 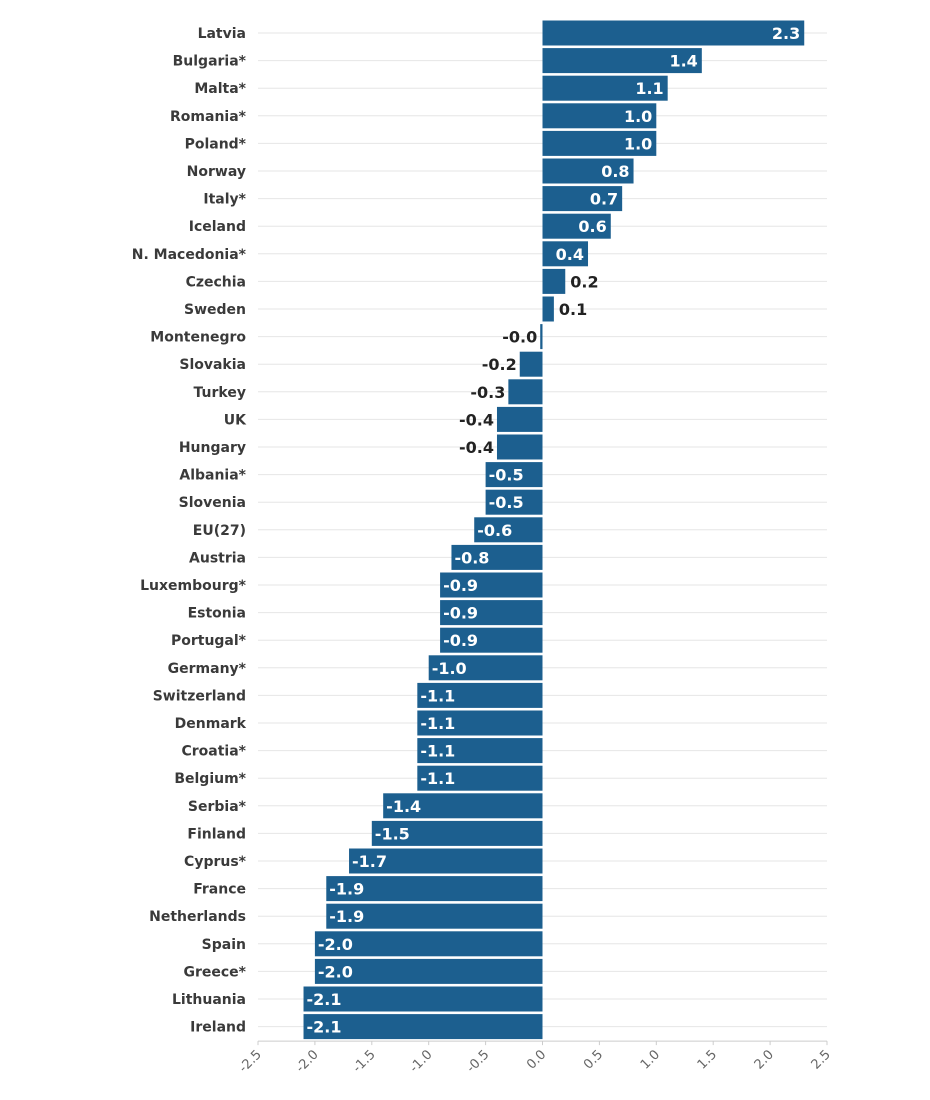 I want to click on x-tick-label: 1.5, so click(x=707, y=1059).